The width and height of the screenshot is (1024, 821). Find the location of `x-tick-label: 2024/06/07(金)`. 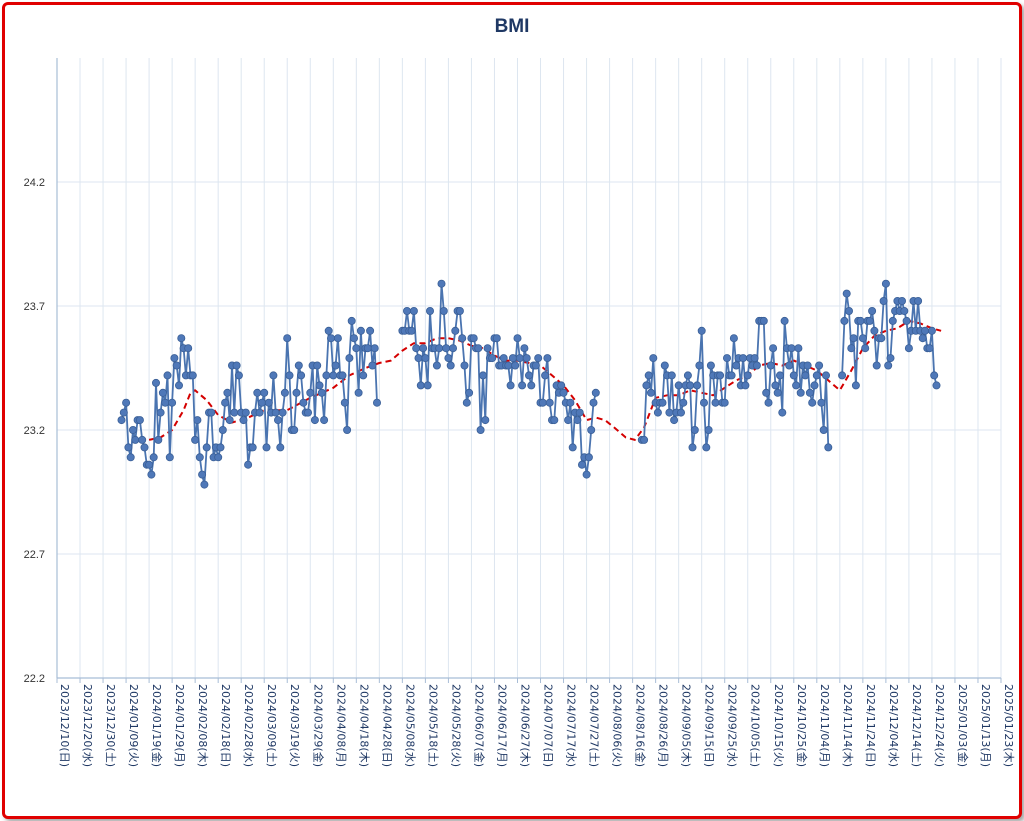

x-tick-label: 2024/06/07(金) is located at coordinates (479, 725).